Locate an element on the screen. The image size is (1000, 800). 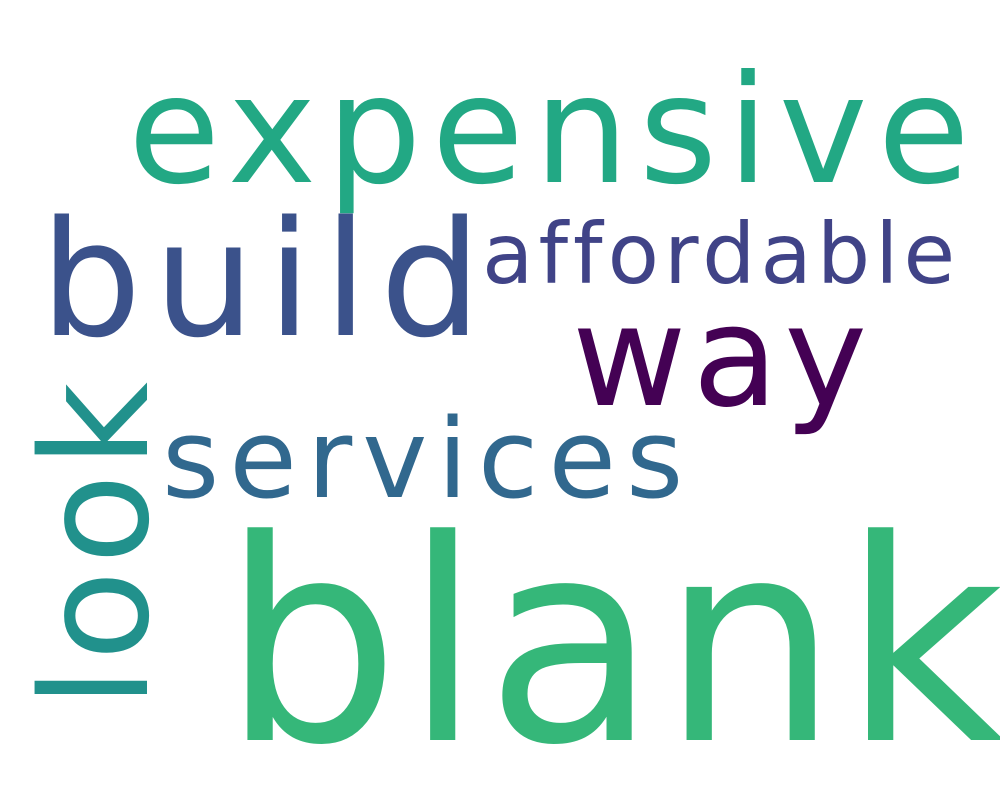
word-look: look is located at coordinates (96, 542).